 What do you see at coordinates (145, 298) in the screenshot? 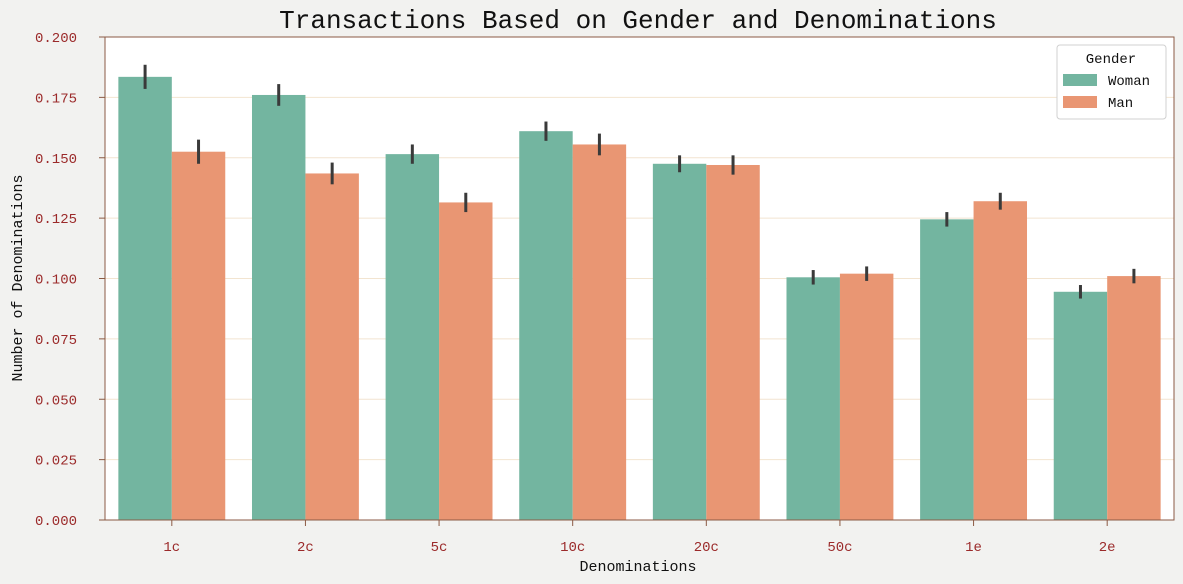
I see `bar-woman-1c` at bounding box center [145, 298].